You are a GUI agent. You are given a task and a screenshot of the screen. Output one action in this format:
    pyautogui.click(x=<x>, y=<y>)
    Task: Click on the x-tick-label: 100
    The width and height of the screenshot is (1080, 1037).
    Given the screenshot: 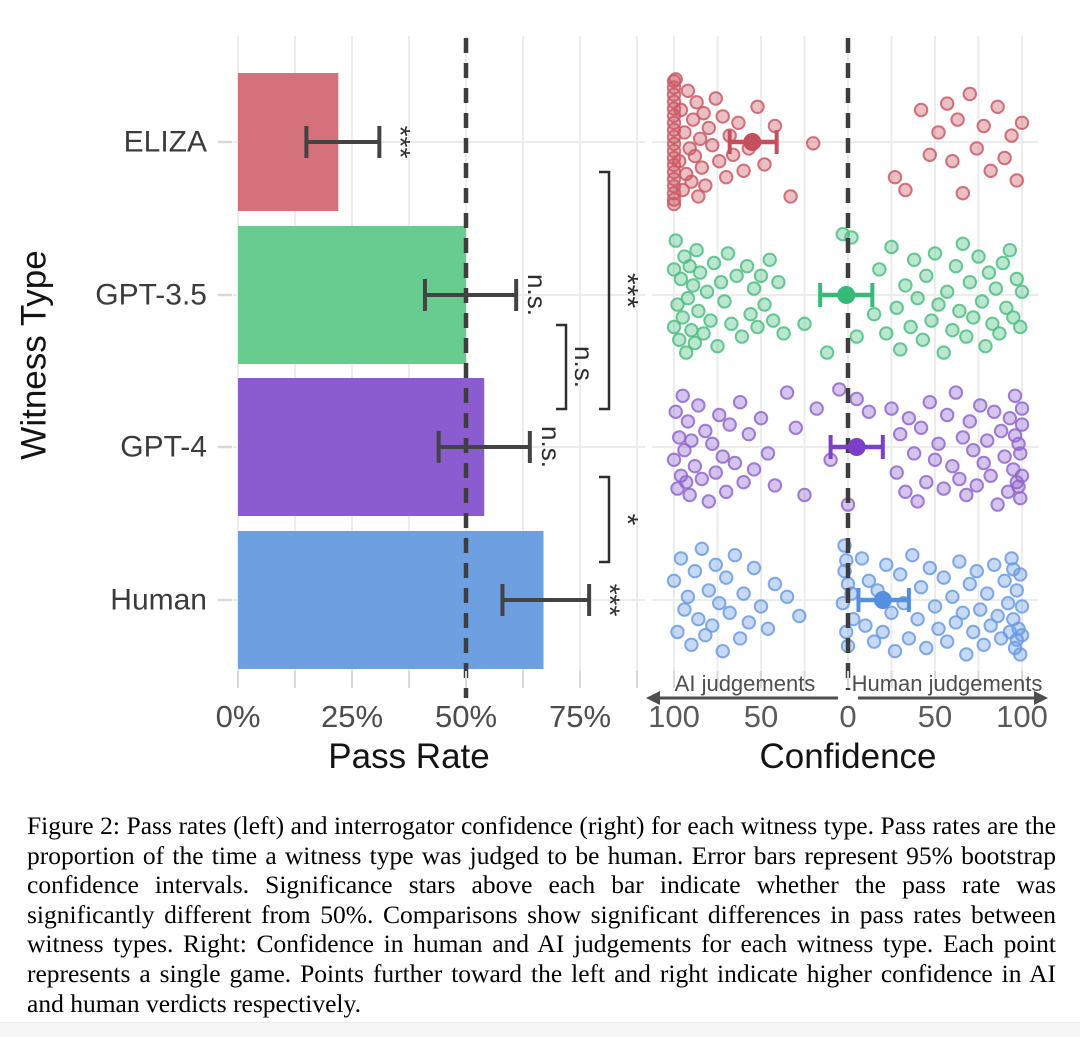 What is the action you would take?
    pyautogui.click(x=1022, y=716)
    